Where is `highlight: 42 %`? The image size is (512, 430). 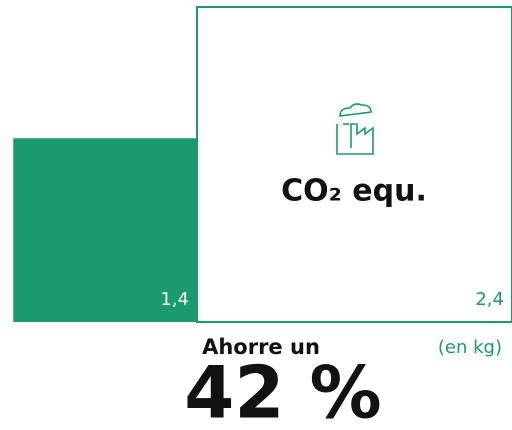 highlight: 42 % is located at coordinates (282, 390).